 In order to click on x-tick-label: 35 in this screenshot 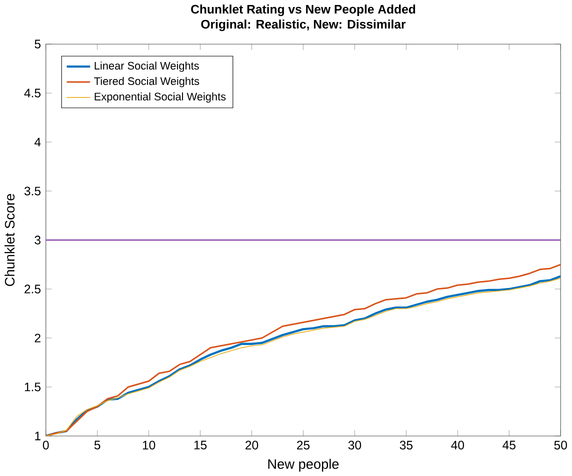, I will do `click(406, 445)`.